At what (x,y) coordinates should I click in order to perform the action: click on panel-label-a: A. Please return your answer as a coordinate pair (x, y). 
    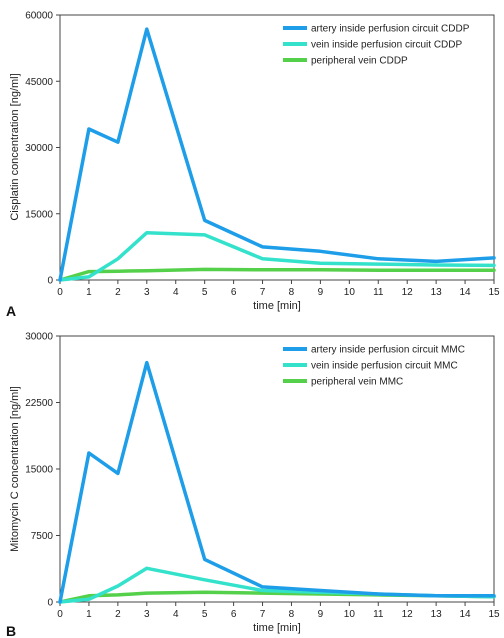
    Looking at the image, I should click on (11, 311).